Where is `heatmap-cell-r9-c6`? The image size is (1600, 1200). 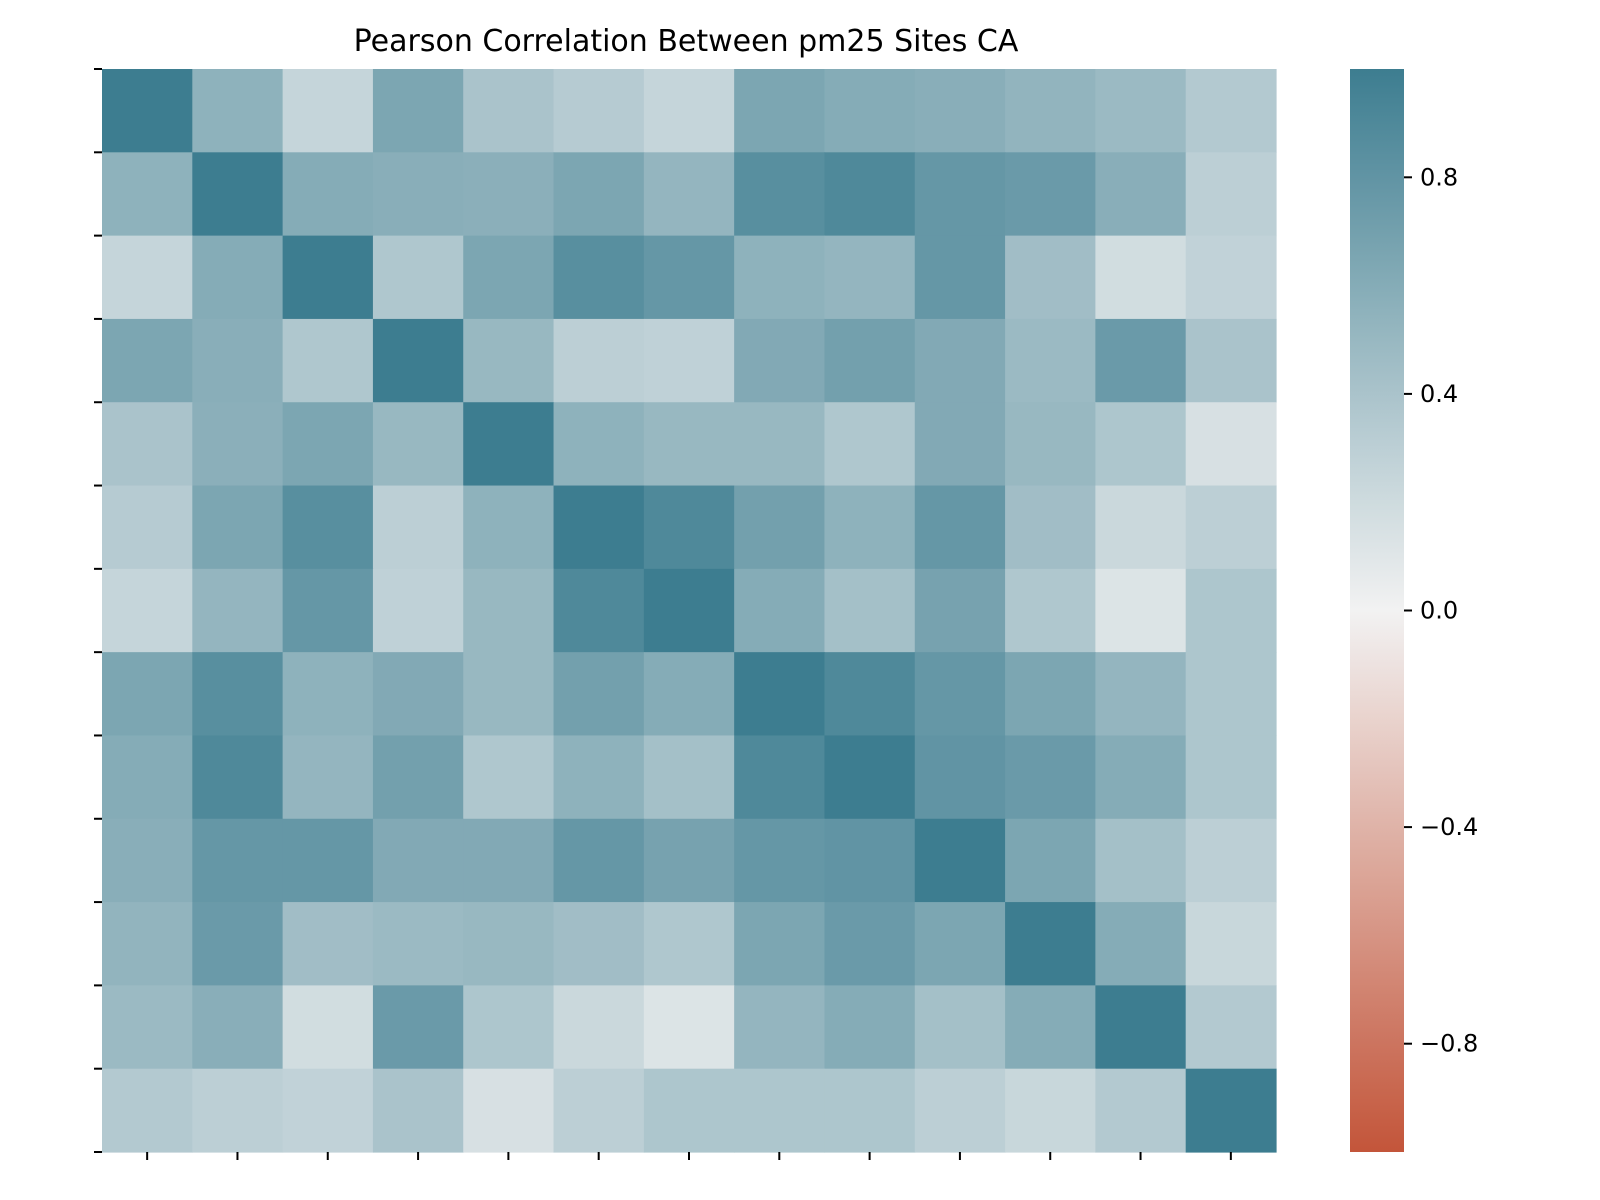 heatmap-cell-r9-c6 is located at coordinates (689, 860).